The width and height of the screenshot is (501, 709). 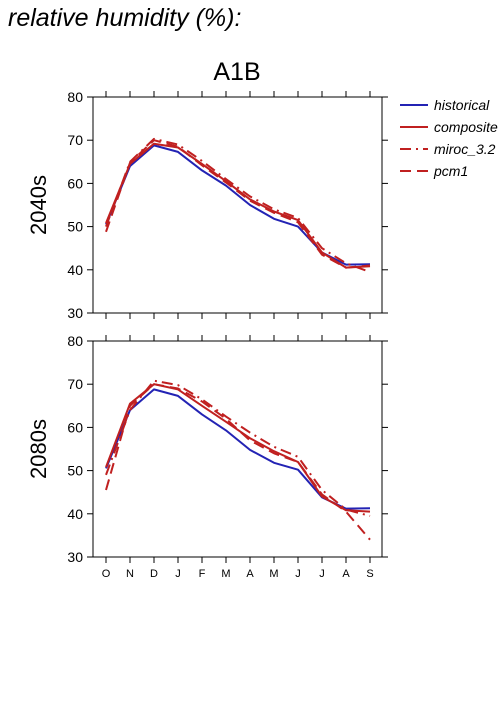 I want to click on x-tick-label: S, so click(x=369, y=574).